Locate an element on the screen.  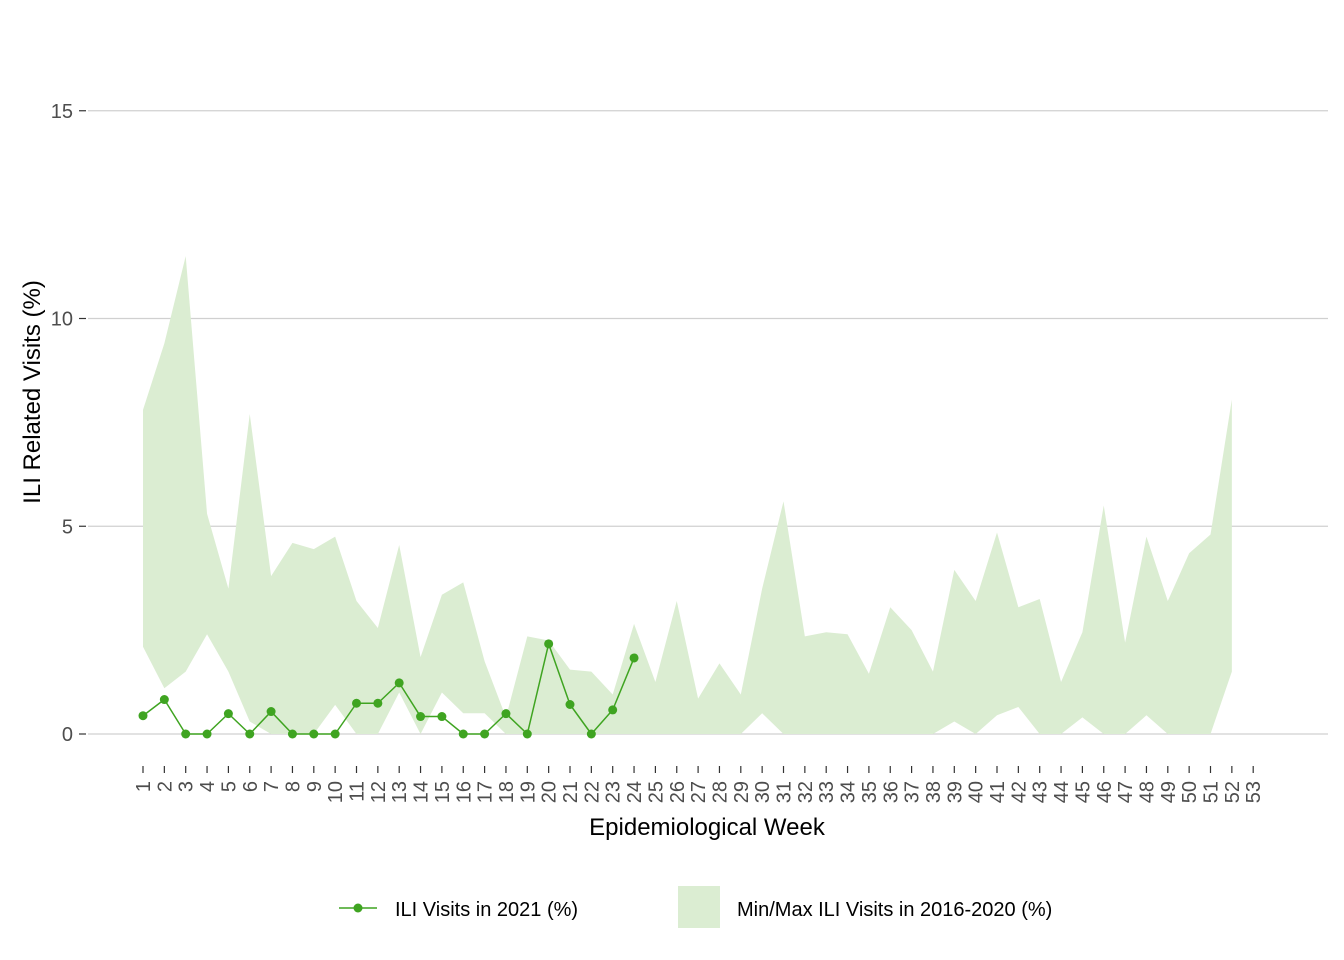
x-tick-label: 31 is located at coordinates (785, 792).